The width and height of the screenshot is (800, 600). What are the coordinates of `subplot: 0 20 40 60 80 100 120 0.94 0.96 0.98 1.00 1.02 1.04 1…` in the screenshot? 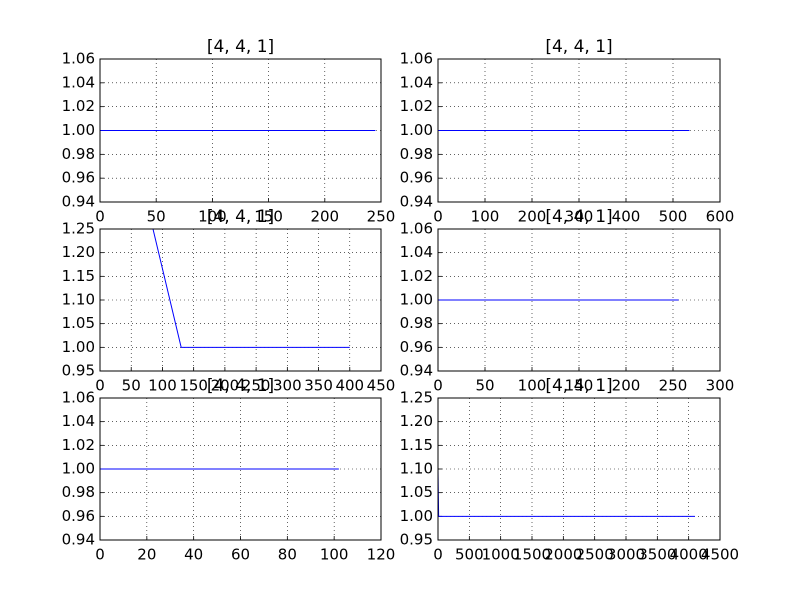 It's located at (229, 470).